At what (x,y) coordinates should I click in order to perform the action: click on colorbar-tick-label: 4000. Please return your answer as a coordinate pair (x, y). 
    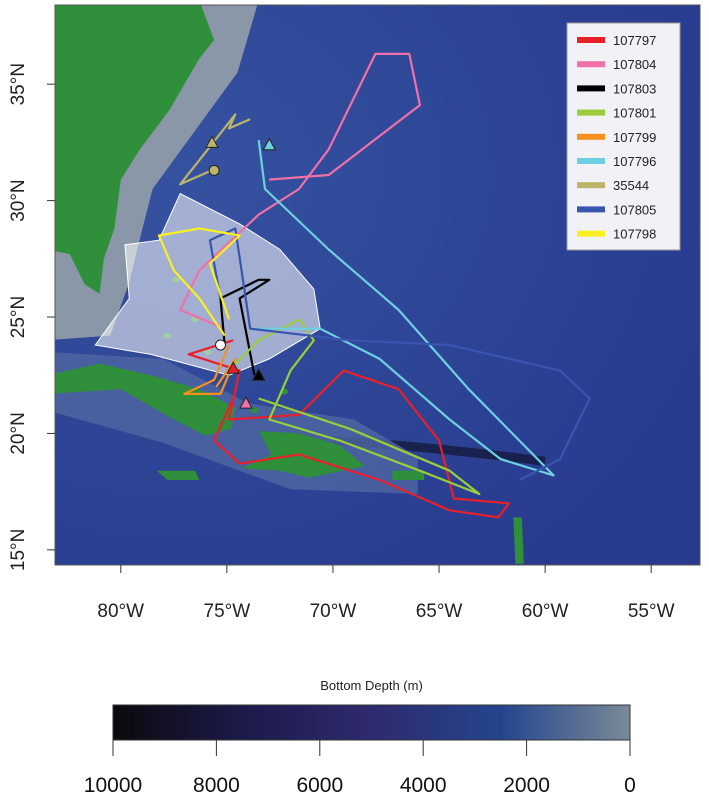
    Looking at the image, I should click on (423, 785).